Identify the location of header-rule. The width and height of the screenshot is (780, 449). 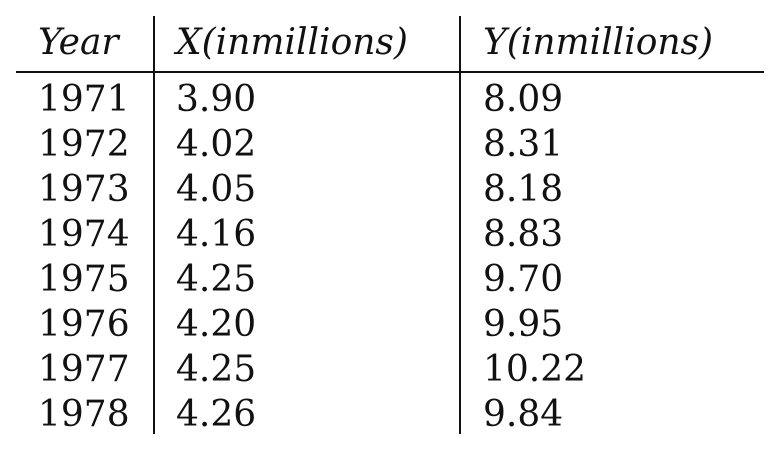
(390, 72).